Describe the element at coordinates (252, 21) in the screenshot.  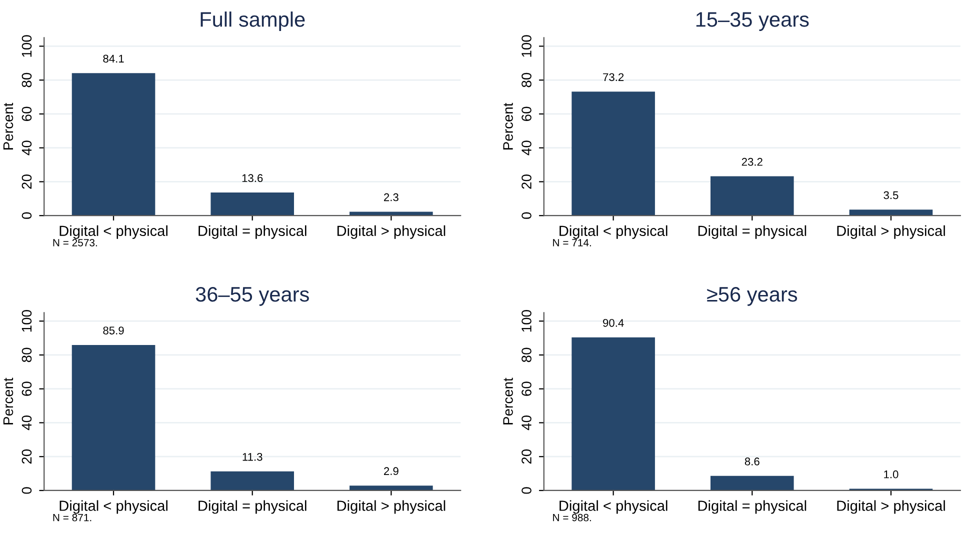
I see `chart-title: Full sample` at that location.